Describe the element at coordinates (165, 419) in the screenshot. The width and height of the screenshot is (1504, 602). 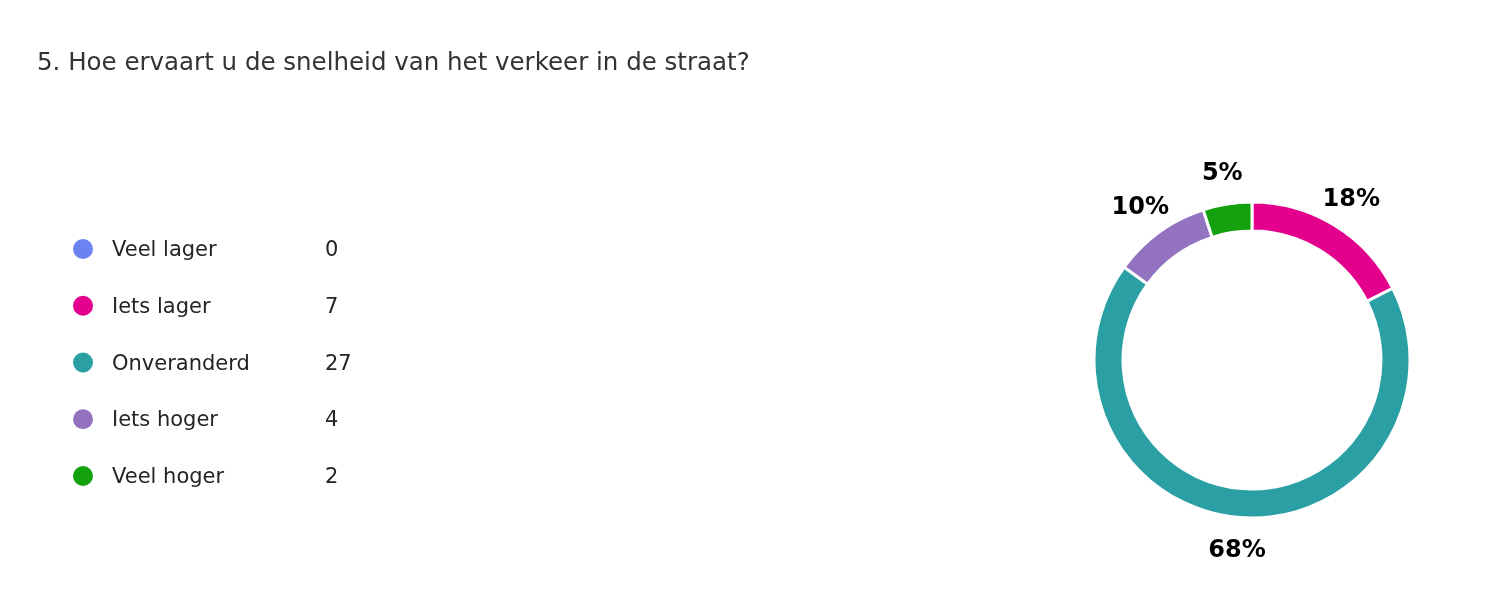
I see `legend-label: Iets hoger` at that location.